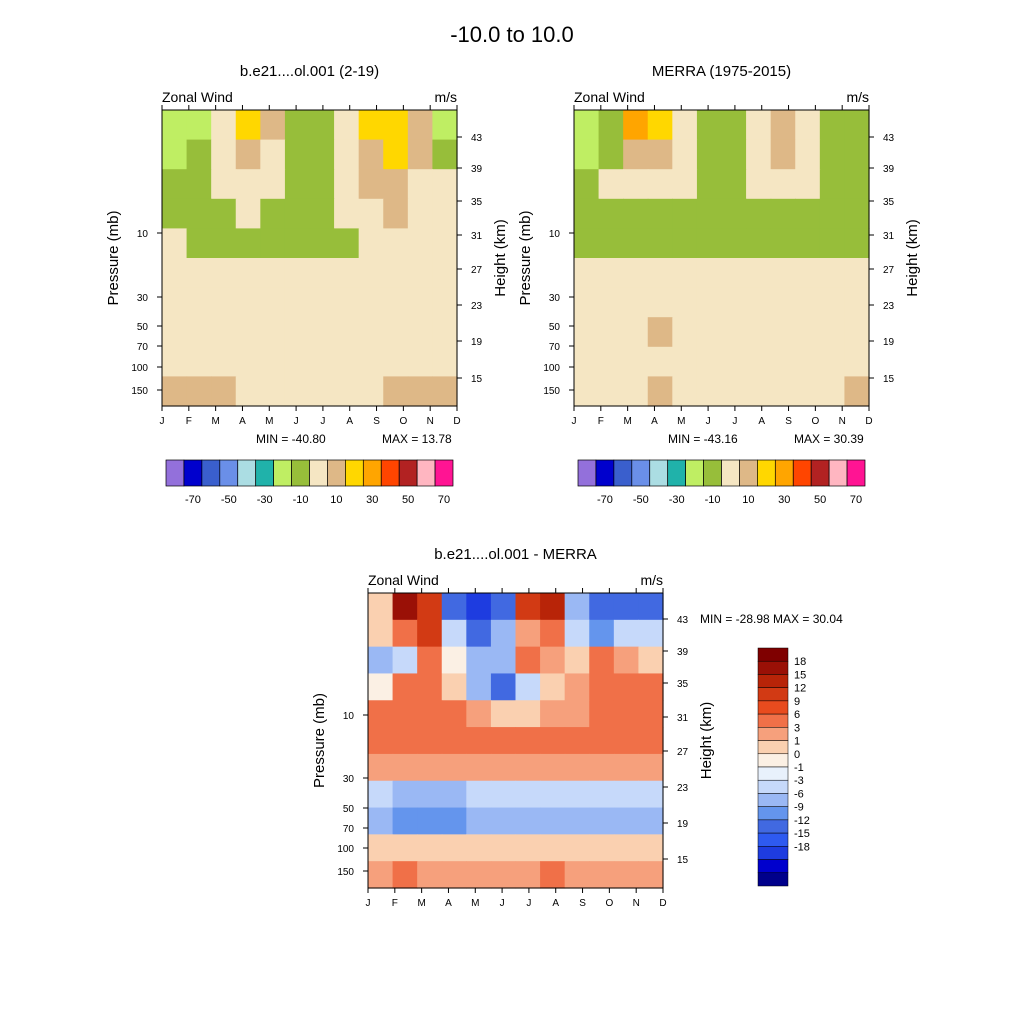  What do you see at coordinates (797, 715) in the screenshot?
I see `panel3-colorbar-label: 6` at bounding box center [797, 715].